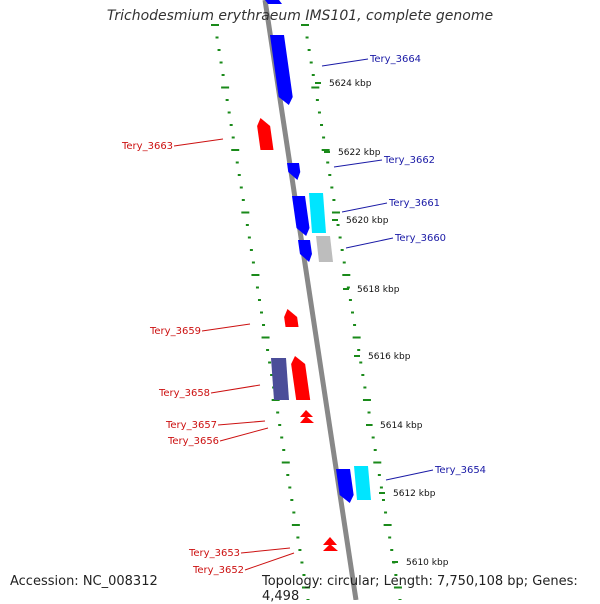 Image resolution: width=600 pixels, height=604 pixels. Describe the element at coordinates (324, 249) in the screenshot. I see `gene-tery-3660b` at that location.